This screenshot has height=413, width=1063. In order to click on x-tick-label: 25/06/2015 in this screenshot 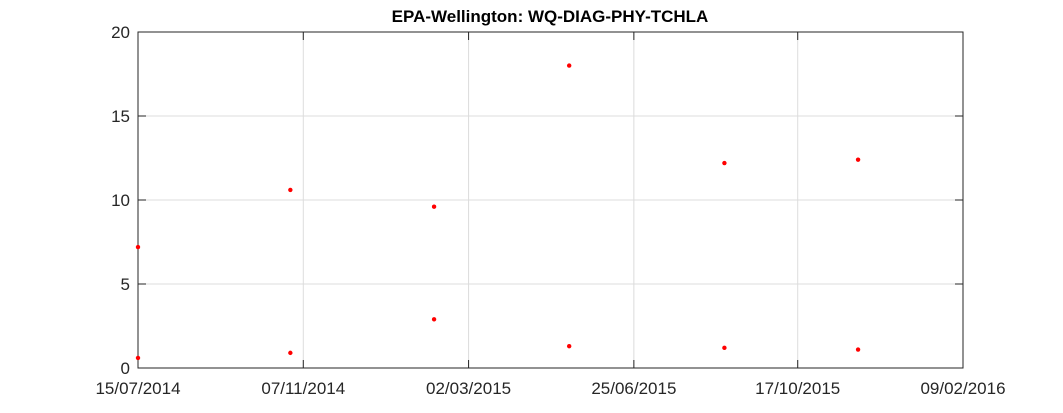, I will do `click(633, 388)`.